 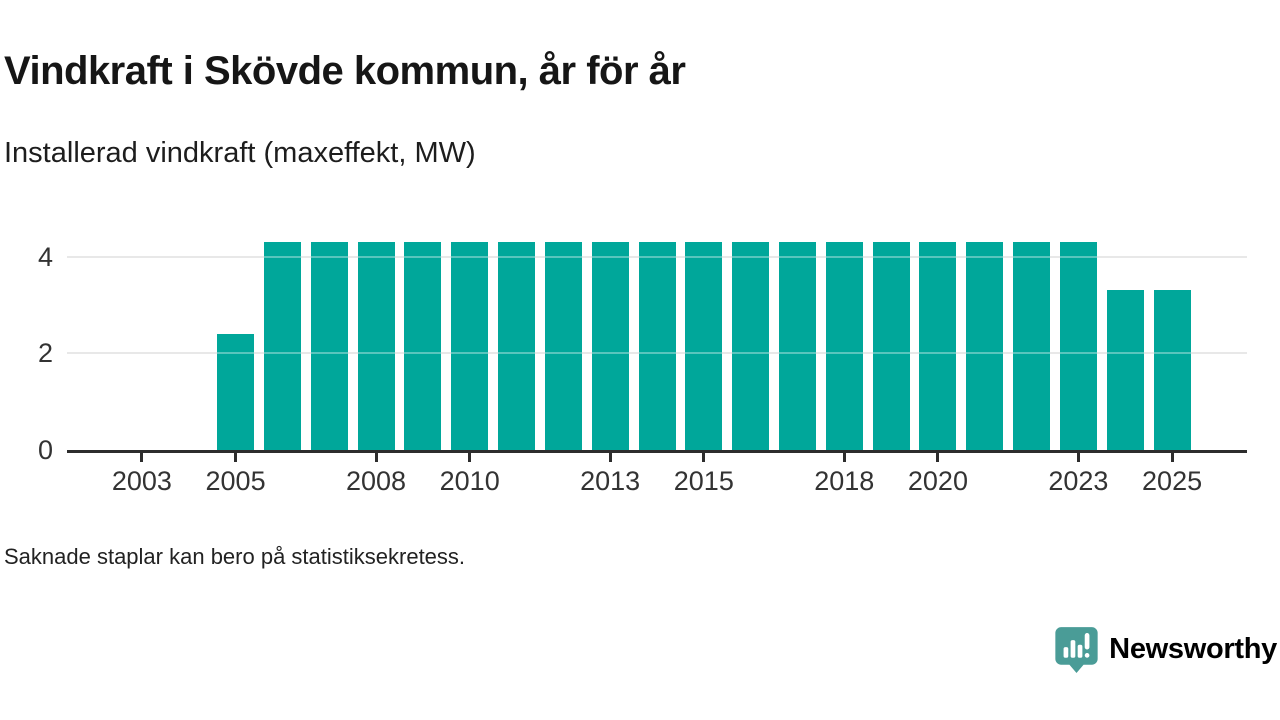 What do you see at coordinates (376, 481) in the screenshot?
I see `x-tick-label: 2008` at bounding box center [376, 481].